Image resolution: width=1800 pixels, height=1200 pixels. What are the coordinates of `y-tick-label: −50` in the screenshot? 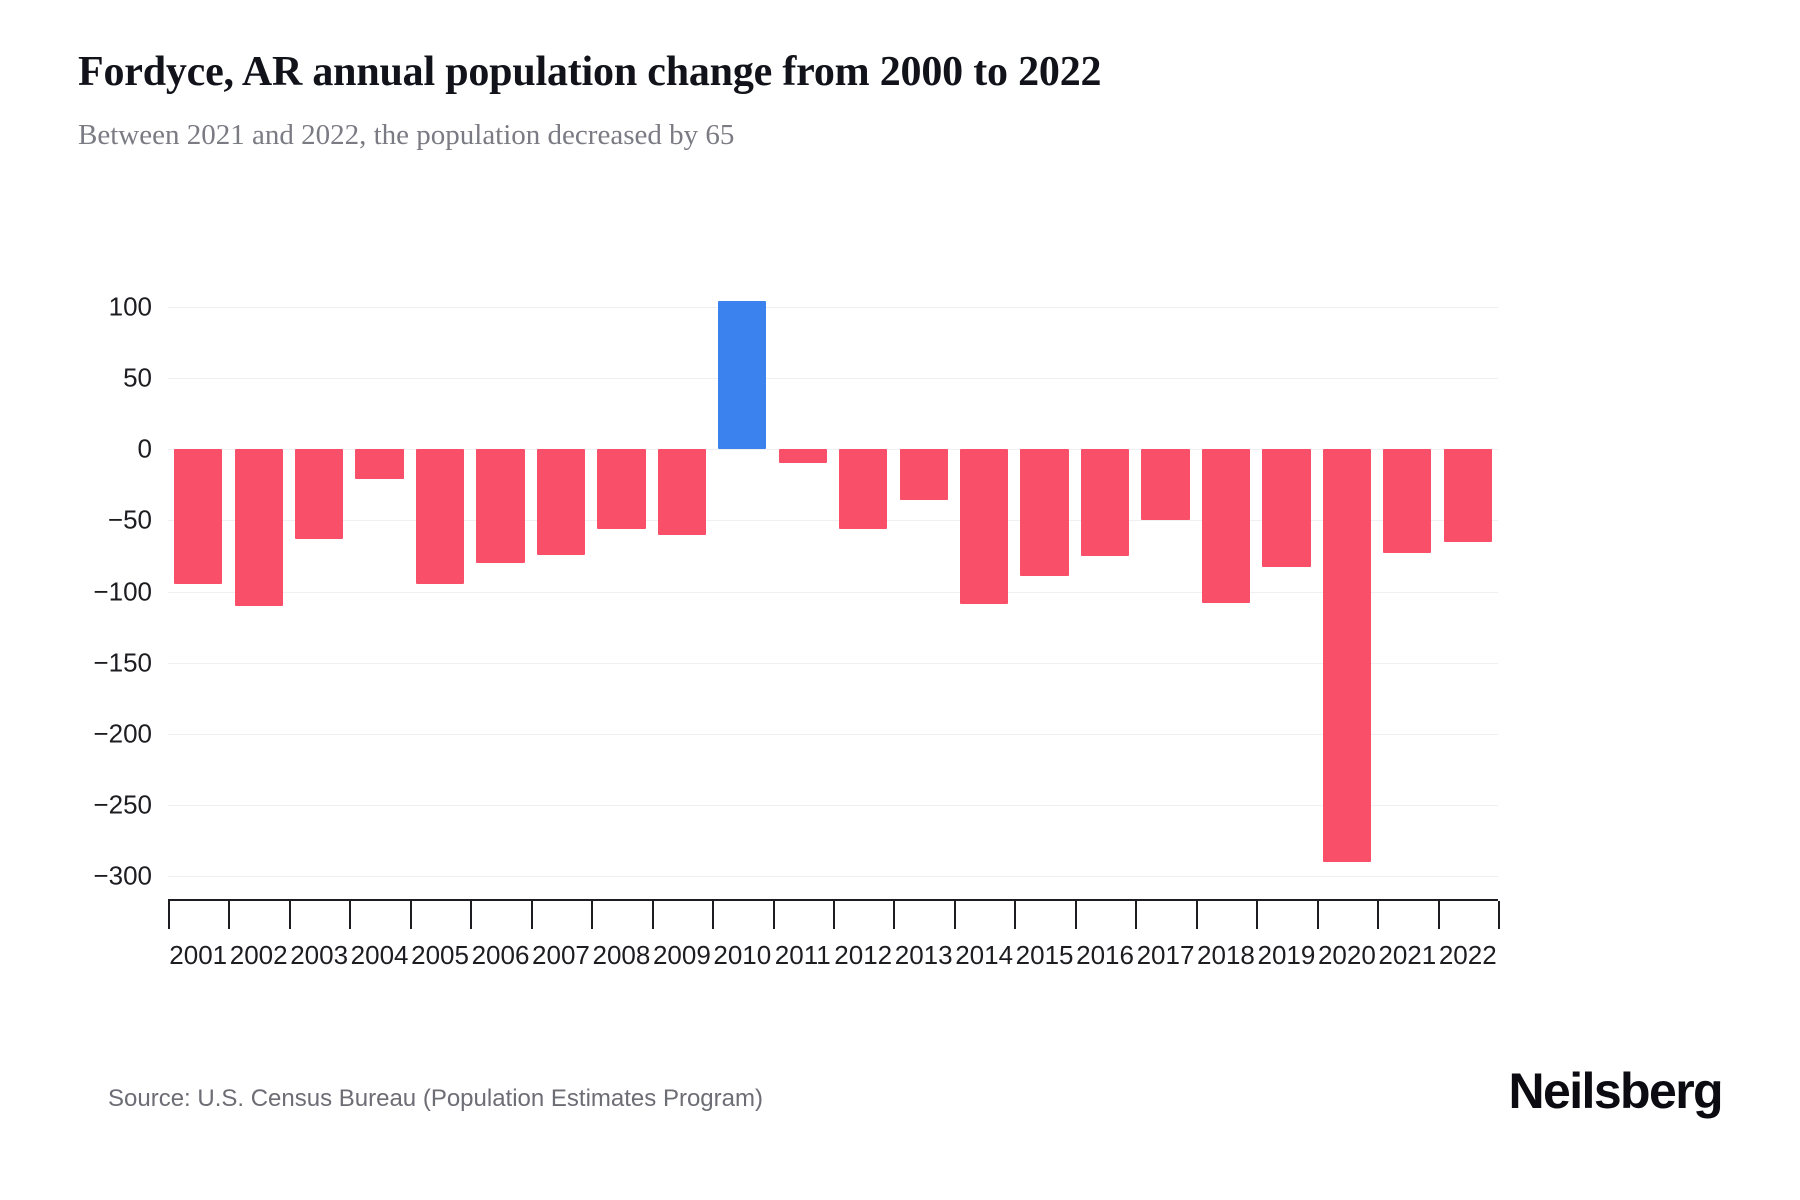 It's located at (129, 519).